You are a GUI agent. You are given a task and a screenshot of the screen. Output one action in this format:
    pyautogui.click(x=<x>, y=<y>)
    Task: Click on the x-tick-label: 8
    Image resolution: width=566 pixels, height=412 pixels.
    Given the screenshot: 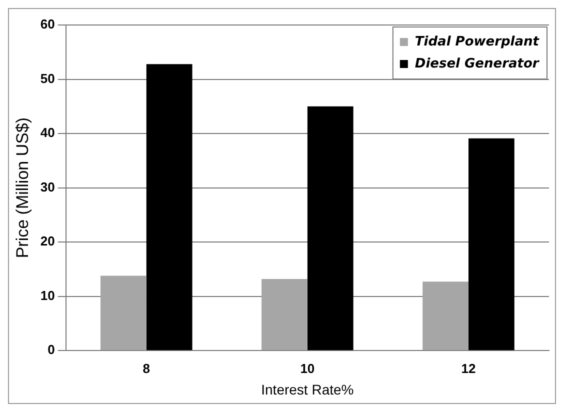 What is the action you would take?
    pyautogui.click(x=146, y=368)
    